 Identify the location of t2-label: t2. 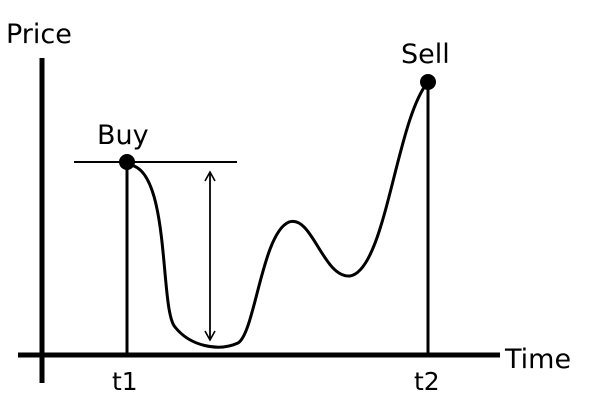
(427, 381).